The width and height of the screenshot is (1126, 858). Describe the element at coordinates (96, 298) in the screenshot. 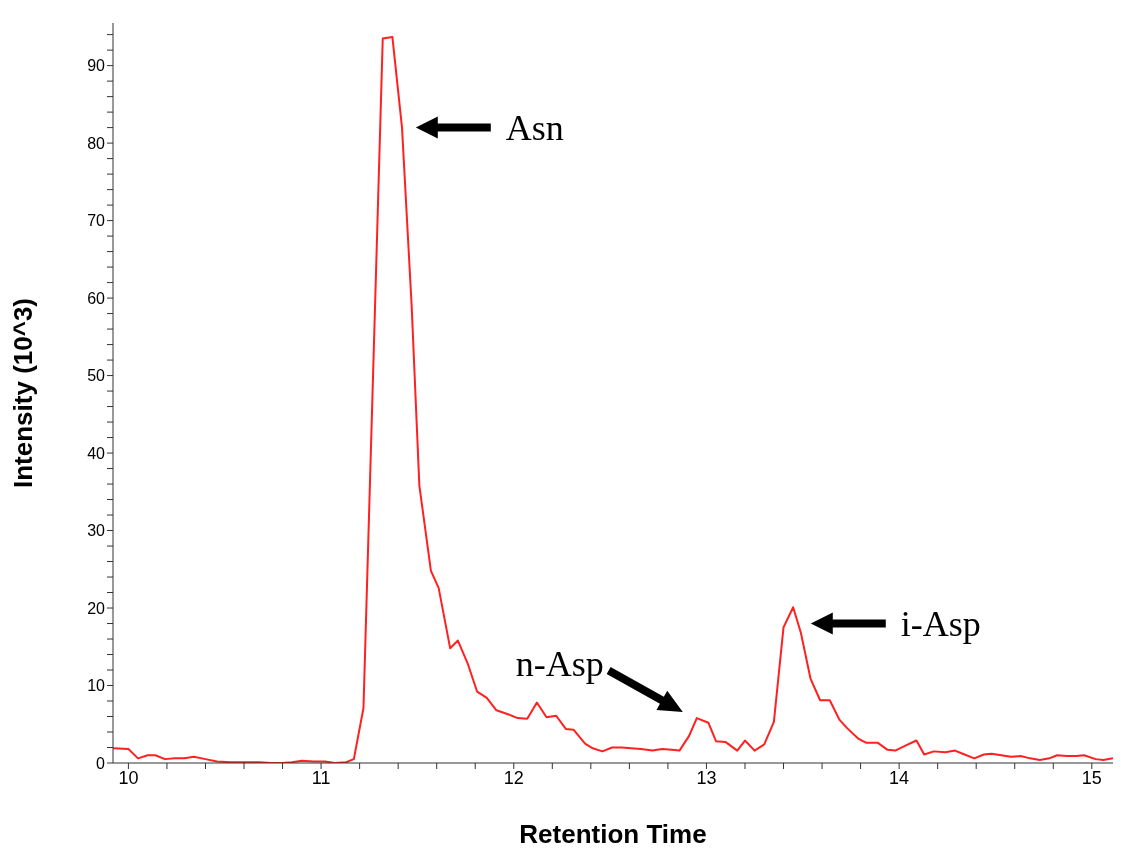

I see `y-tick-label: 60` at that location.